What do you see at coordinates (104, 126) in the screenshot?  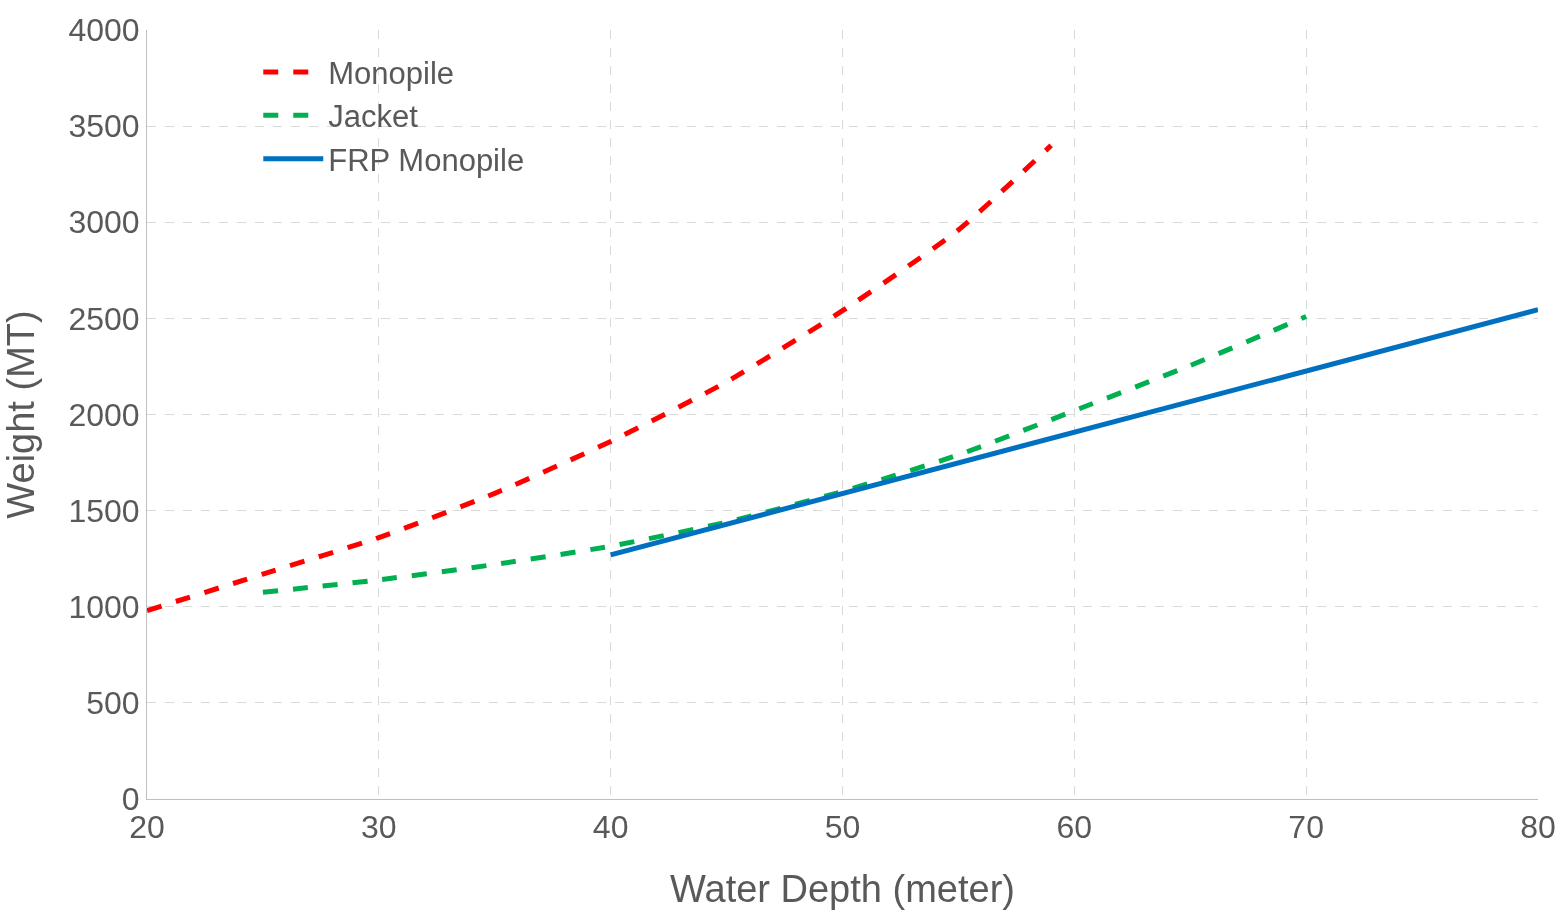 I see `y-tick-label: 3500` at bounding box center [104, 126].